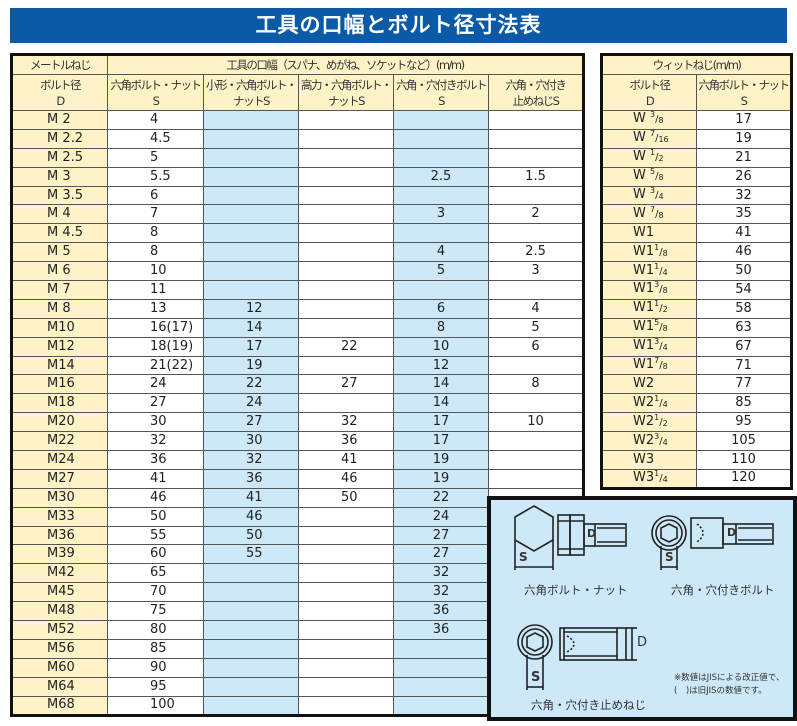 The height and width of the screenshot is (726, 797). What do you see at coordinates (155, 233) in the screenshot?
I see `wrench-size-cell: 8` at bounding box center [155, 233].